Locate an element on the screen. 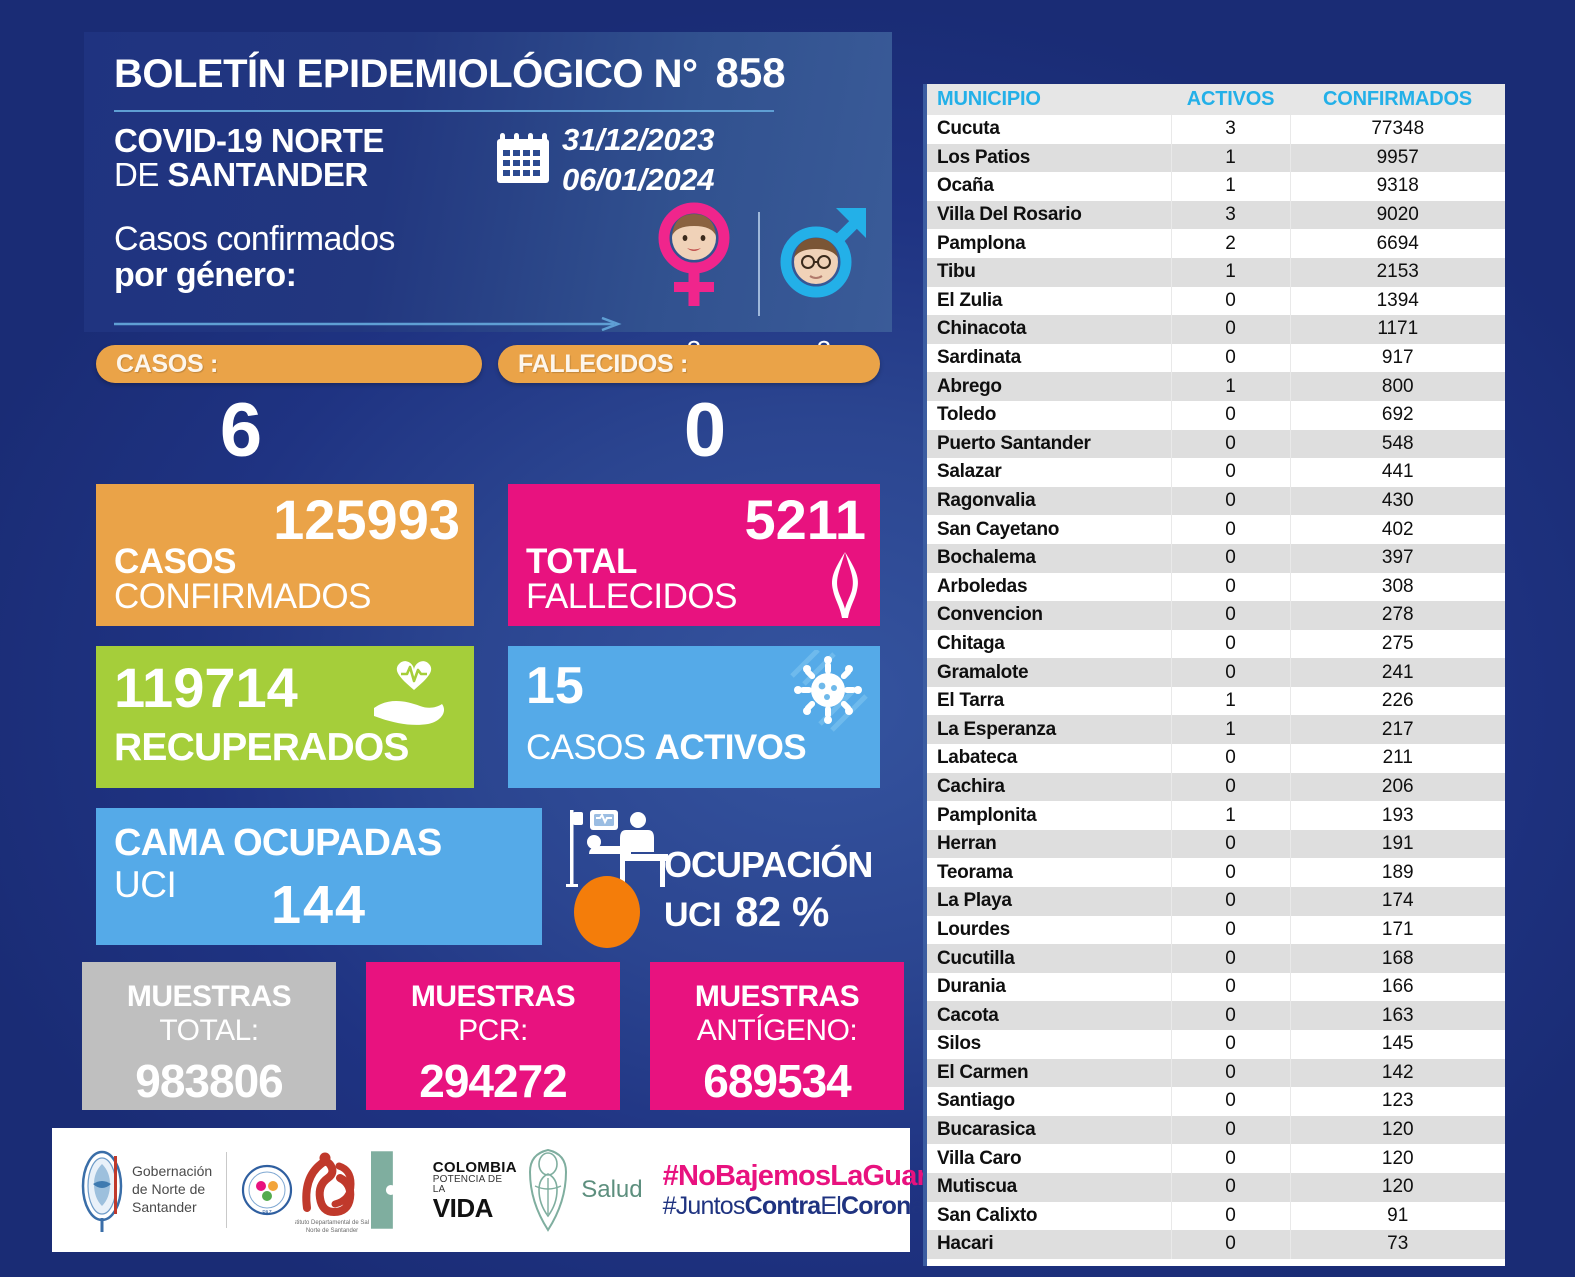 This screenshot has width=1575, height=1277. orange-status-dot is located at coordinates (607, 912).